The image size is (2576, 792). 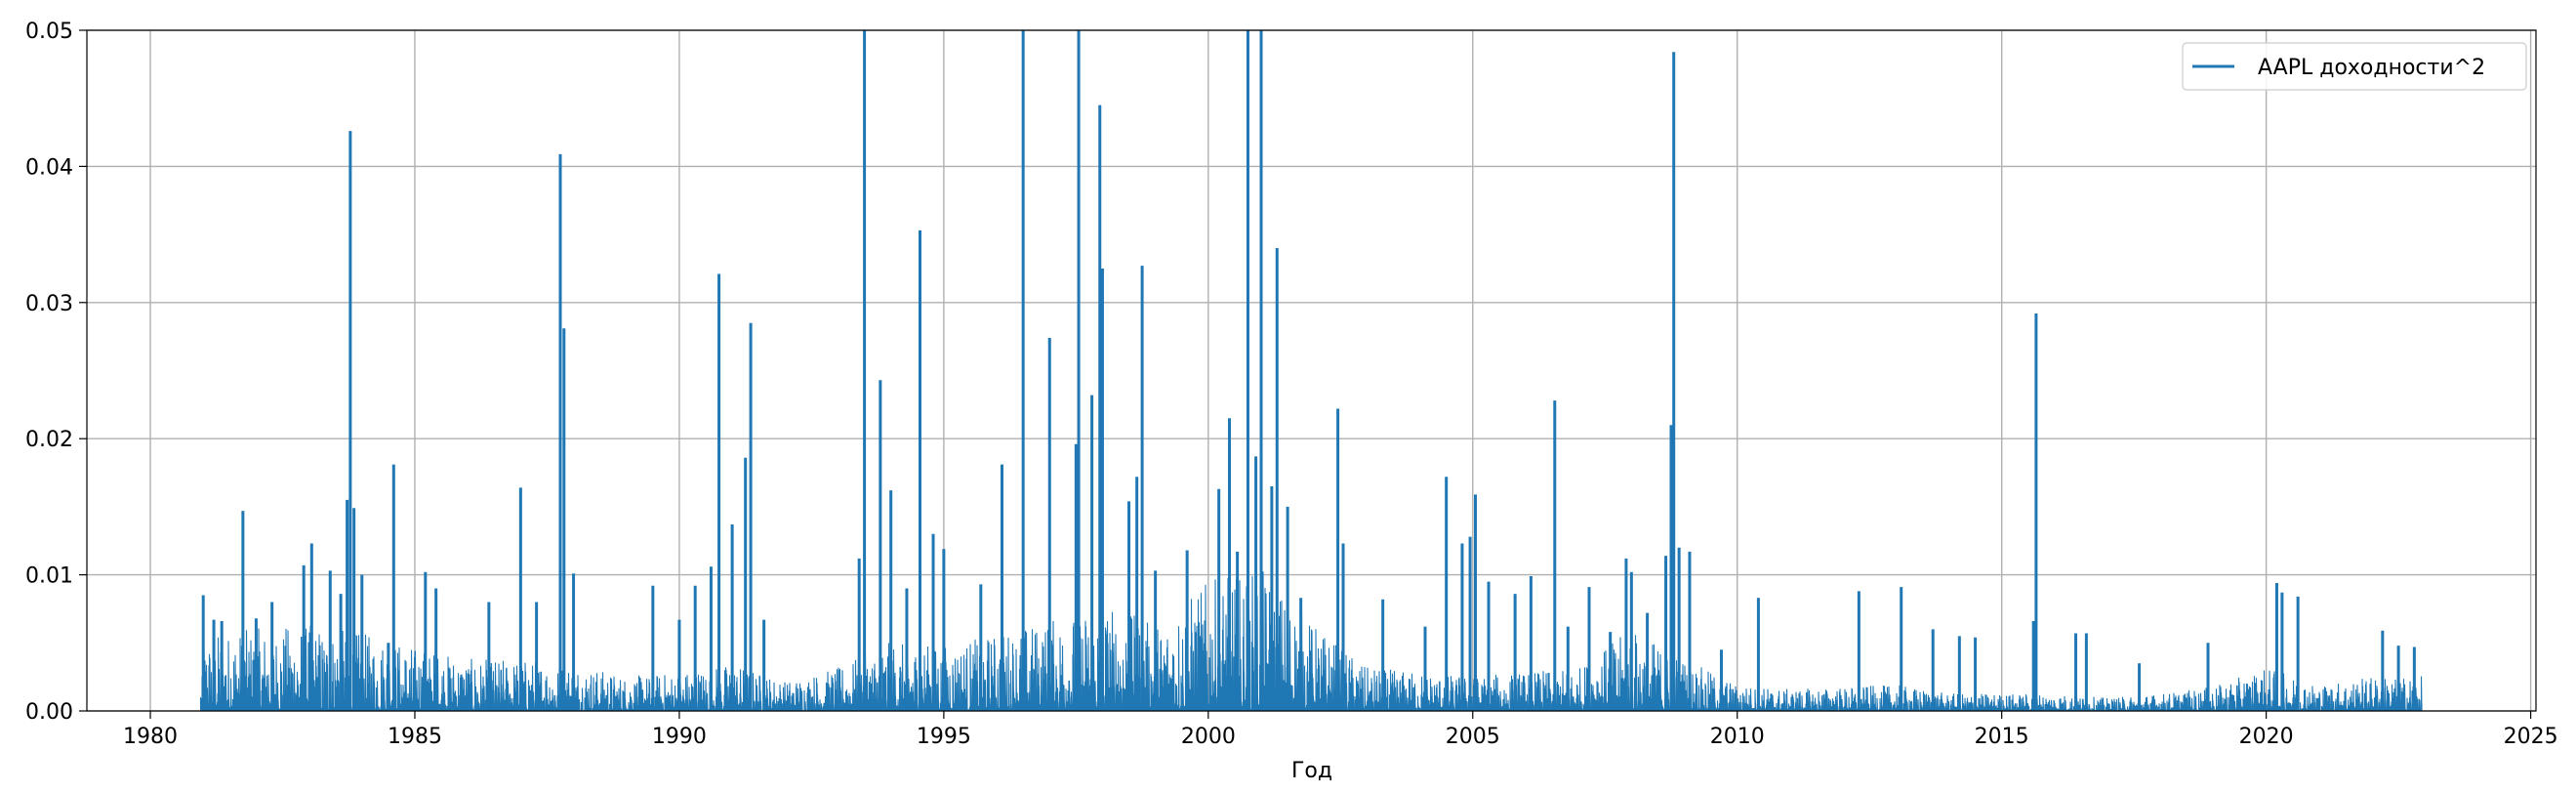 I want to click on x-tick-label: 1995, so click(x=944, y=737).